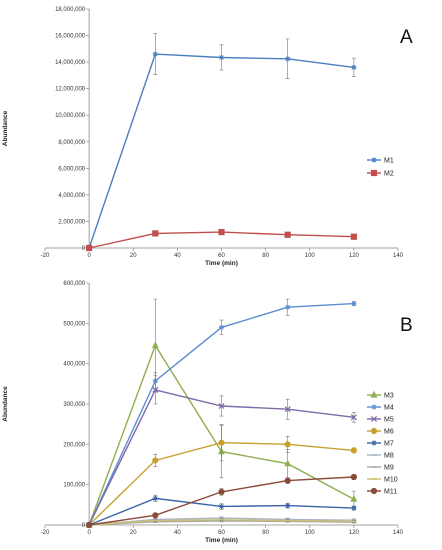 The width and height of the screenshot is (442, 550). I want to click on y-tick-label: 6,000,000, so click(71, 169).